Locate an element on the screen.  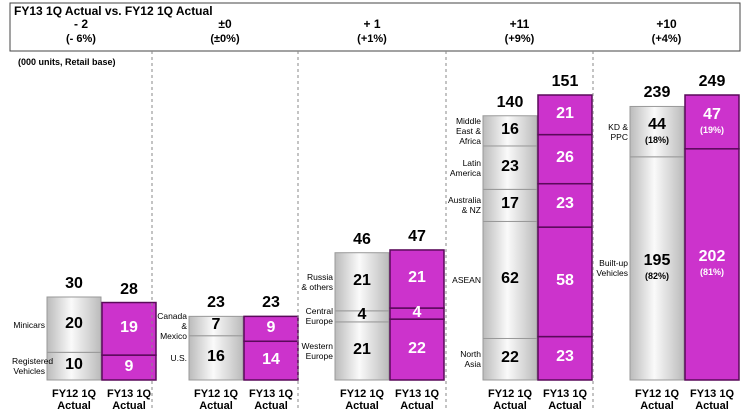
series-label: Middle East & Africa is located at coordinates (468, 130).